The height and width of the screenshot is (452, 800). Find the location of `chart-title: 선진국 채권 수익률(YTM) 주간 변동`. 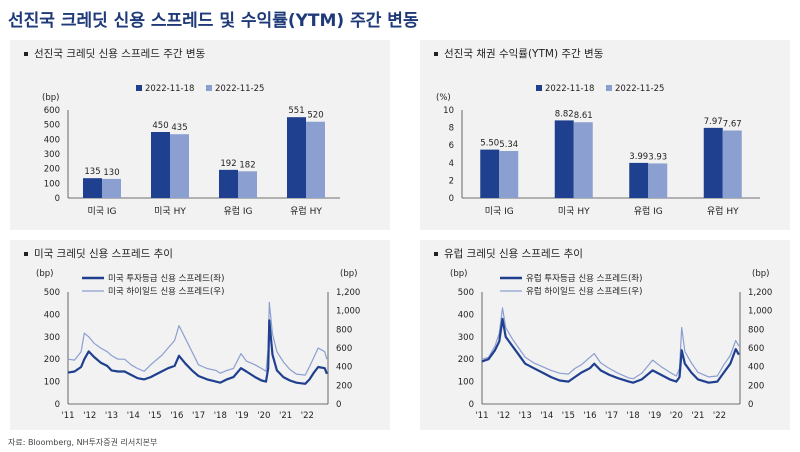

chart-title: 선진국 채권 수익률(YTM) 주간 변동 is located at coordinates (524, 54).